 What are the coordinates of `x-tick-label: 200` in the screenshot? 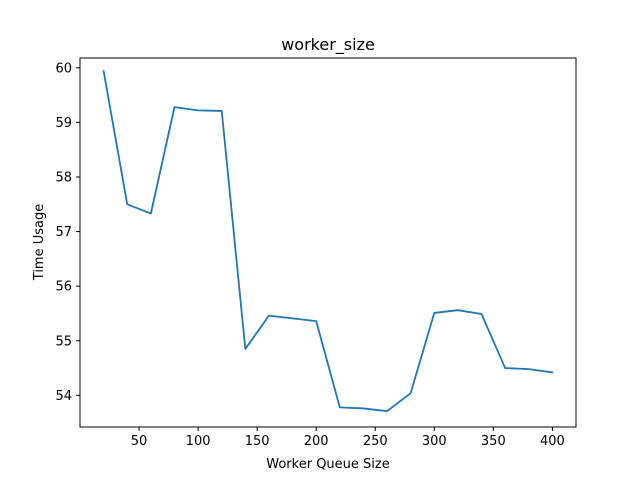 It's located at (316, 441).